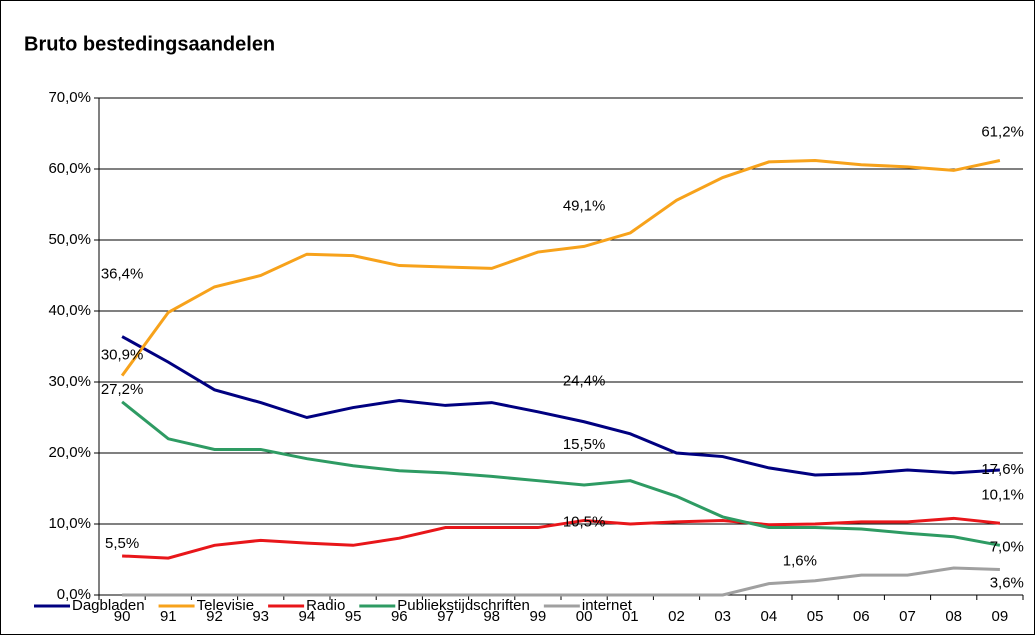 The image size is (1035, 635). Describe the element at coordinates (122, 389) in the screenshot. I see `data-label: 27,2%` at that location.